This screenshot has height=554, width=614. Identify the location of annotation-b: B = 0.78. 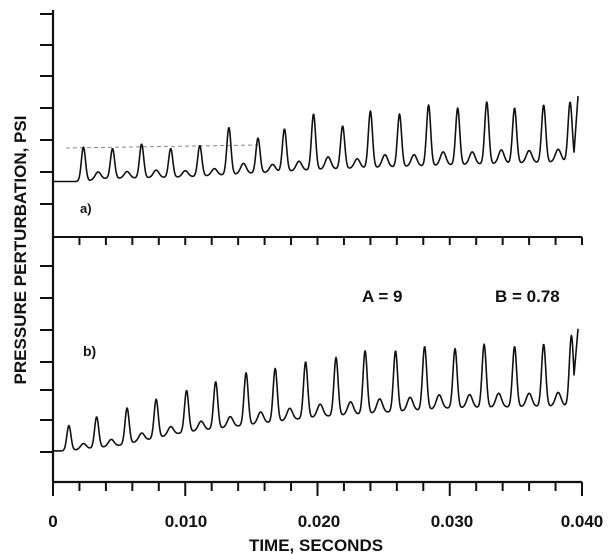
(527, 296).